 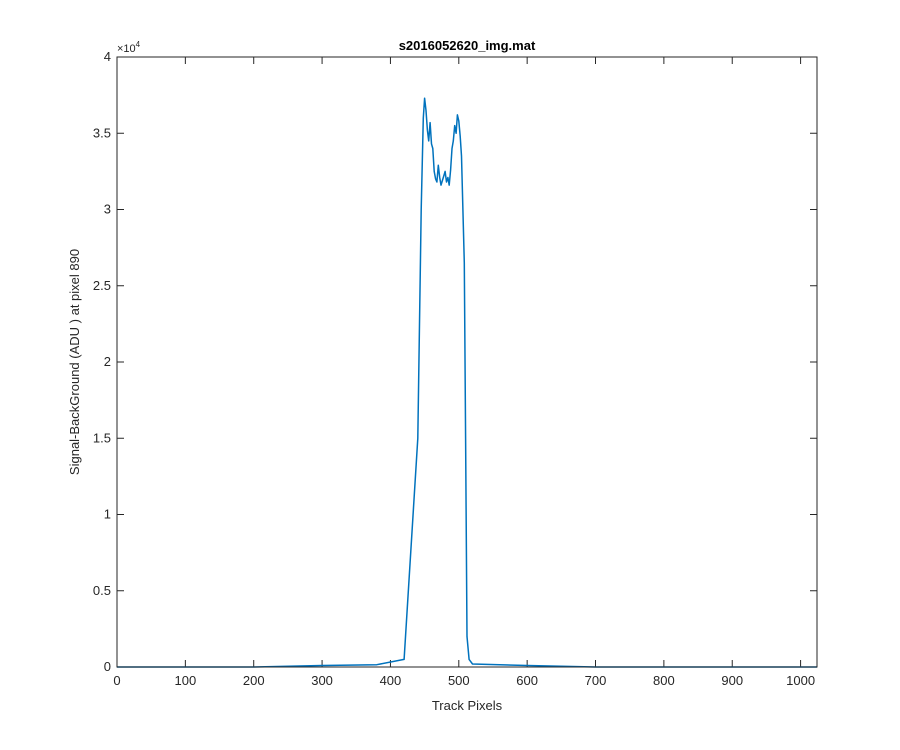 What do you see at coordinates (107, 56) in the screenshot?
I see `y-tick-label: 4` at bounding box center [107, 56].